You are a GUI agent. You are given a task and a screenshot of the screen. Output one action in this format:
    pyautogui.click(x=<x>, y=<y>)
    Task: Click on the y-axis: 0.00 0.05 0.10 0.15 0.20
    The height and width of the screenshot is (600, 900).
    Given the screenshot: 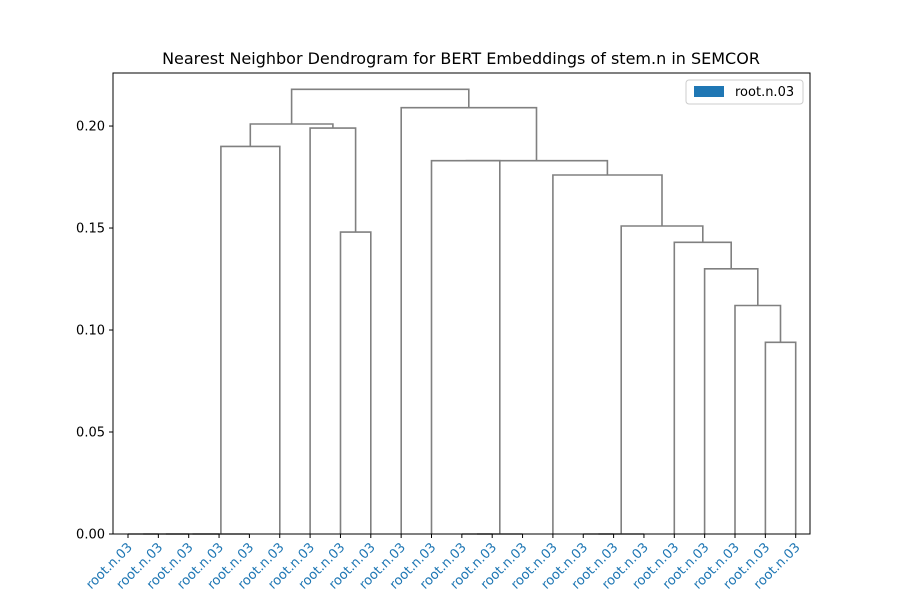 What is the action you would take?
    pyautogui.click(x=94, y=331)
    